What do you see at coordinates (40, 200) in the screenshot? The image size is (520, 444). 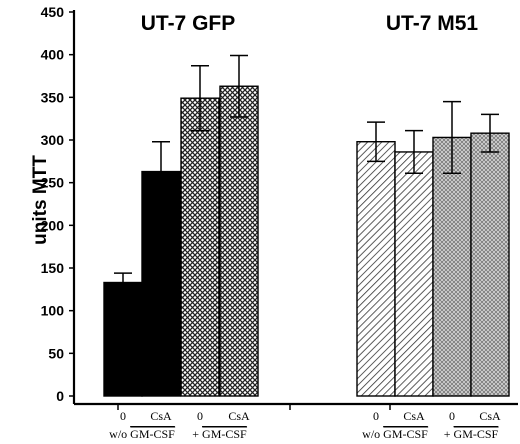 I see `y-axis-label: units MTT` at bounding box center [40, 200].